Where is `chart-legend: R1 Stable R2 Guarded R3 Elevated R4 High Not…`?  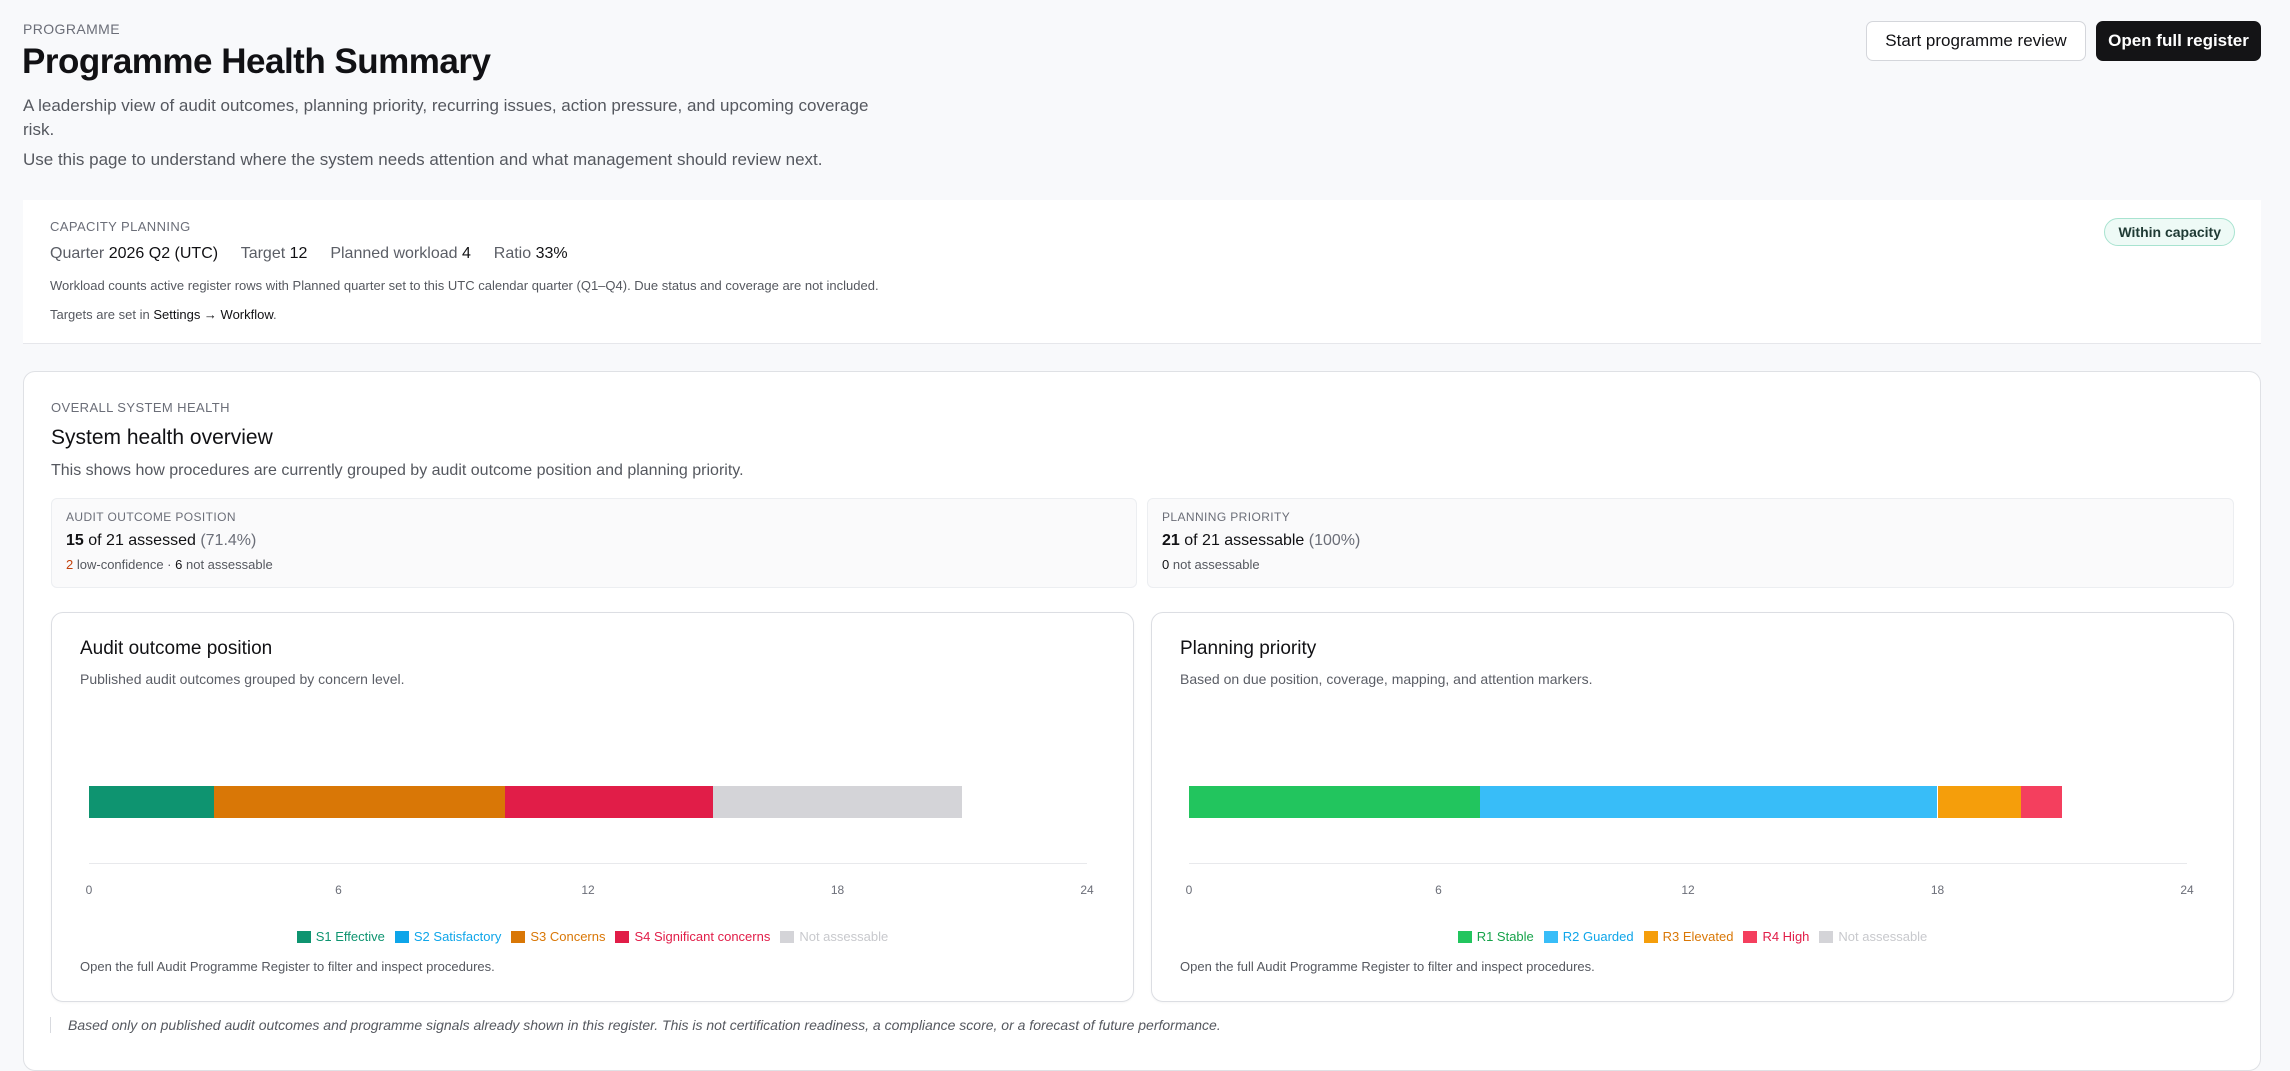
chart-legend: R1 Stable R2 Guarded R3 Elevated R4 High Not… is located at coordinates (1692, 936).